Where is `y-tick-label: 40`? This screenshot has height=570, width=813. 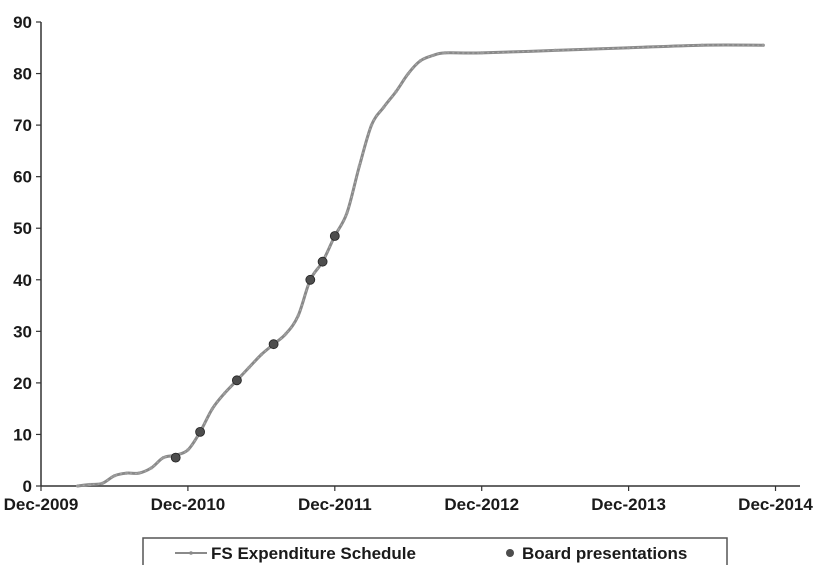 y-tick-label: 40 is located at coordinates (22, 280).